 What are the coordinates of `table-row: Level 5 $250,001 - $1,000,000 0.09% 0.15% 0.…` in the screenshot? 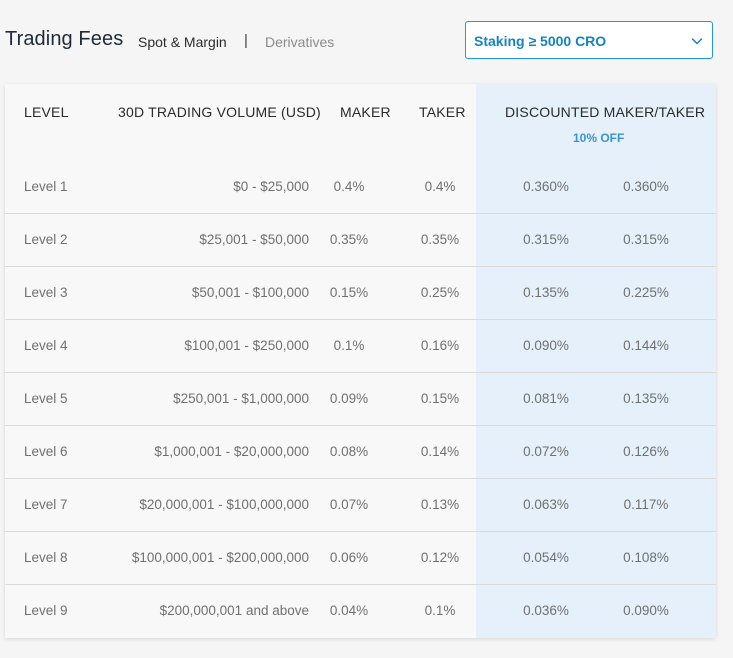 It's located at (360, 399).